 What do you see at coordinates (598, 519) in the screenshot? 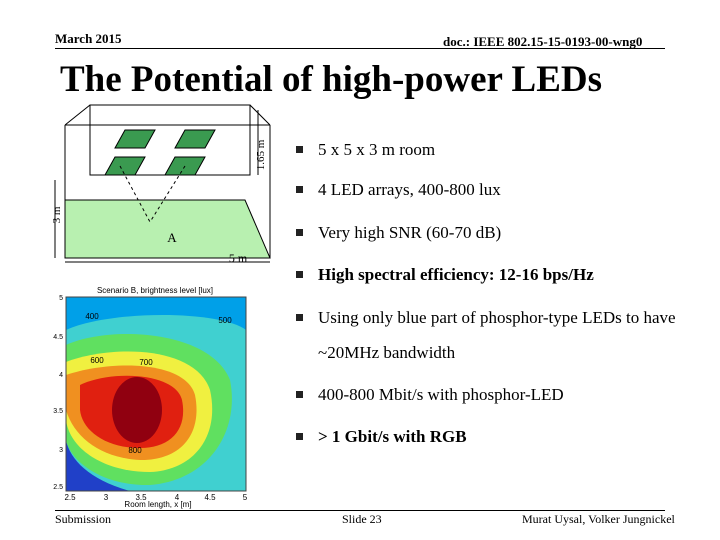
I see `footer-right: Murat Uysal, Volker Jungnickel` at bounding box center [598, 519].